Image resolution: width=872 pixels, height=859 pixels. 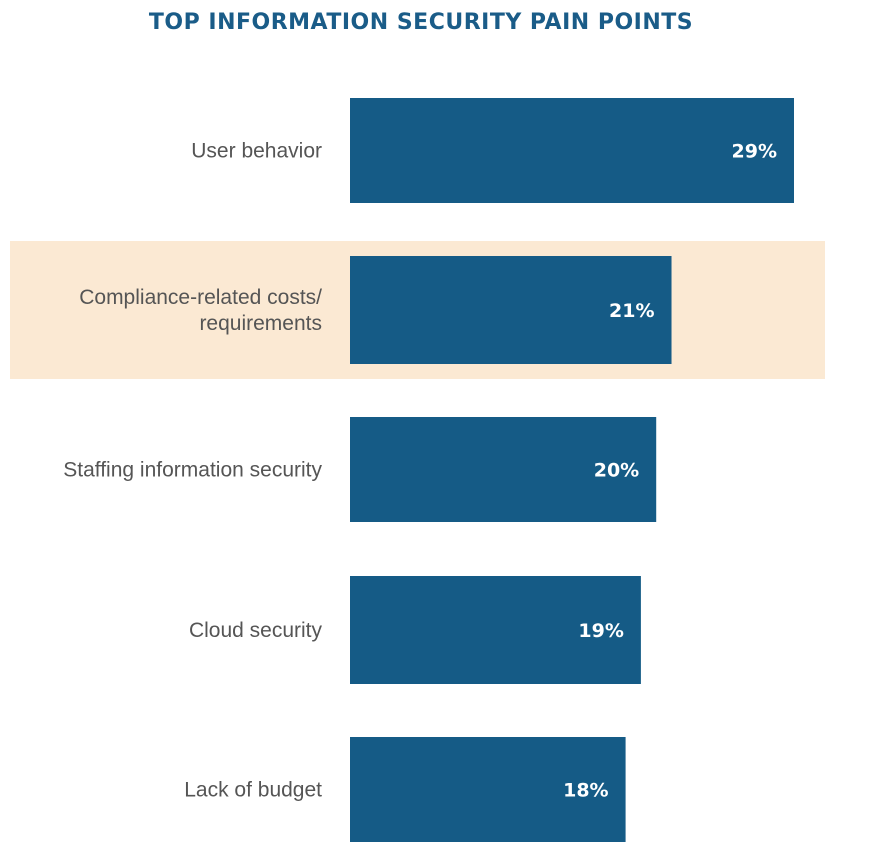 I want to click on value-label: 21%, so click(x=631, y=311).